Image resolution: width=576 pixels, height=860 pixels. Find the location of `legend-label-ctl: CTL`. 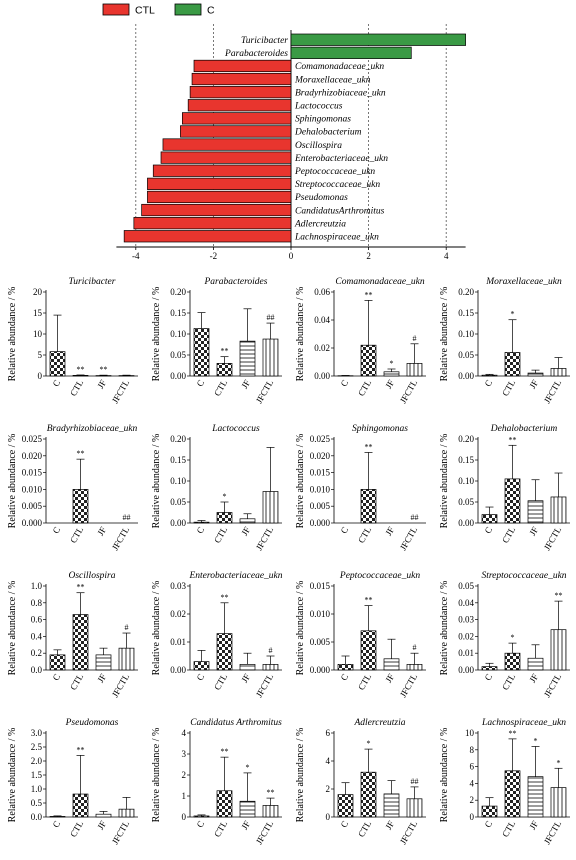

legend-label-ctl: CTL is located at coordinates (145, 11).